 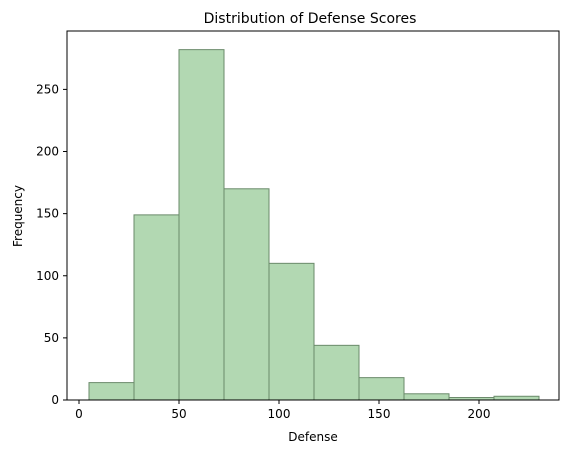 I want to click on x-tick-label: 50, so click(x=178, y=414).